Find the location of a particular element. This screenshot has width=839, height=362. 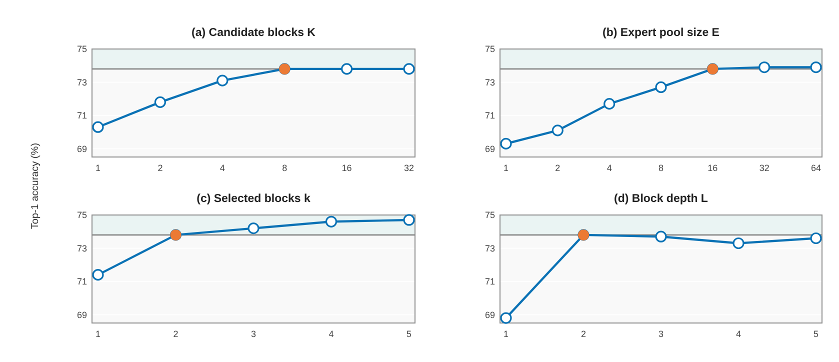

chart-title: (c) Selected blocks k is located at coordinates (253, 199).